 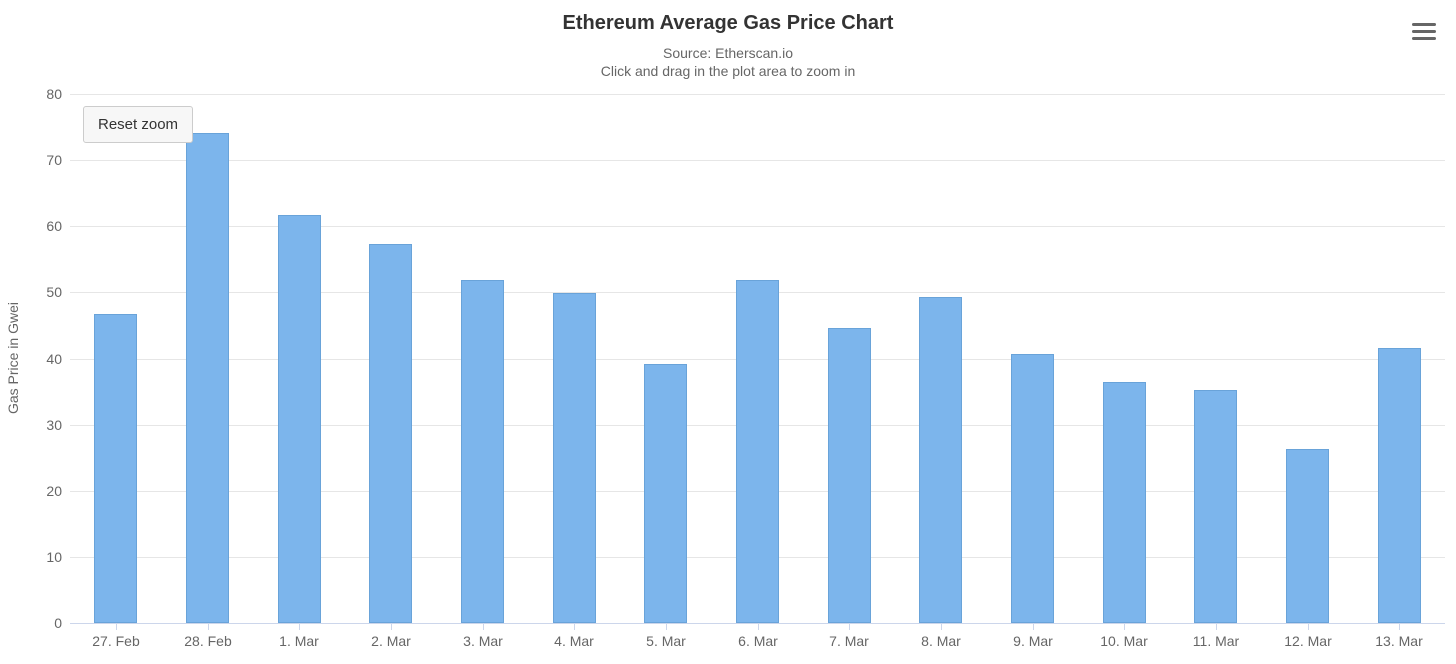 What do you see at coordinates (665, 493) in the screenshot?
I see `column-bar-5-mar` at bounding box center [665, 493].